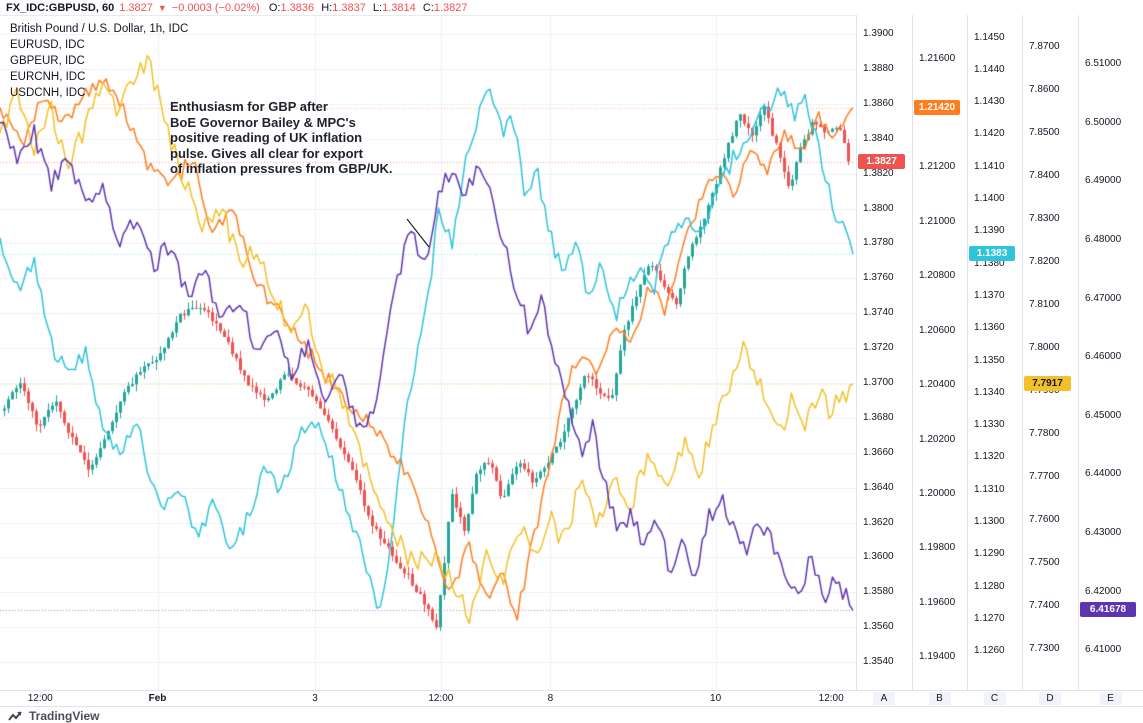 This screenshot has width=1143, height=723. Describe the element at coordinates (315, 698) in the screenshot. I see `time-label: 3` at that location.